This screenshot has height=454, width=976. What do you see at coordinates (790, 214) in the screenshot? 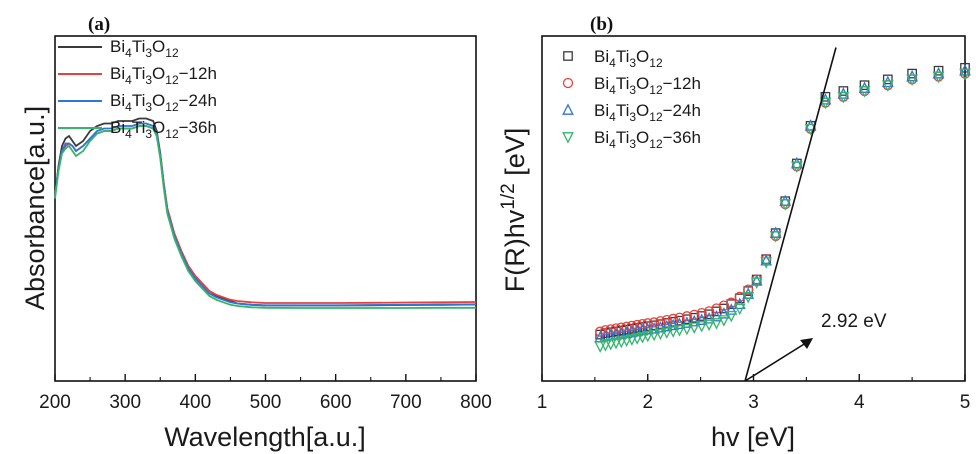
I see `panel-b-tangent-line` at bounding box center [790, 214].